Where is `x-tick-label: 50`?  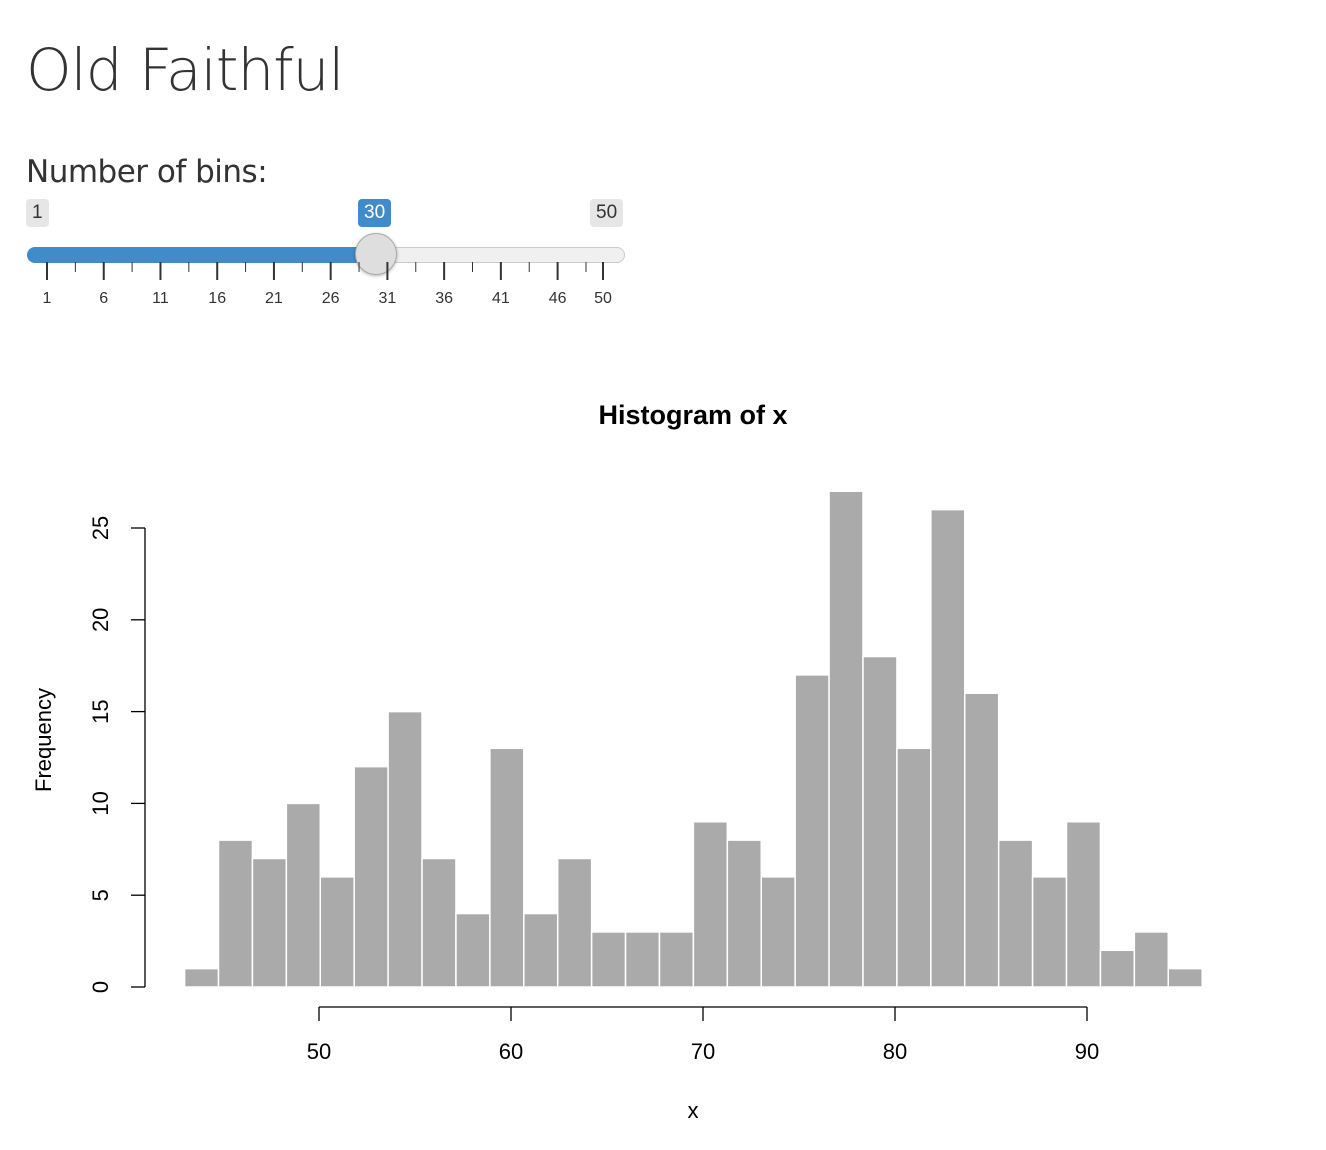
x-tick-label: 50 is located at coordinates (319, 1051).